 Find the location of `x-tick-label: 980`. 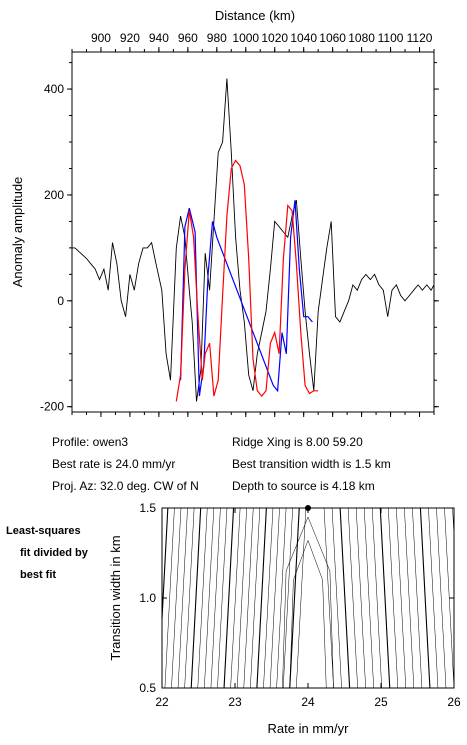

x-tick-label: 980 is located at coordinates (217, 38).